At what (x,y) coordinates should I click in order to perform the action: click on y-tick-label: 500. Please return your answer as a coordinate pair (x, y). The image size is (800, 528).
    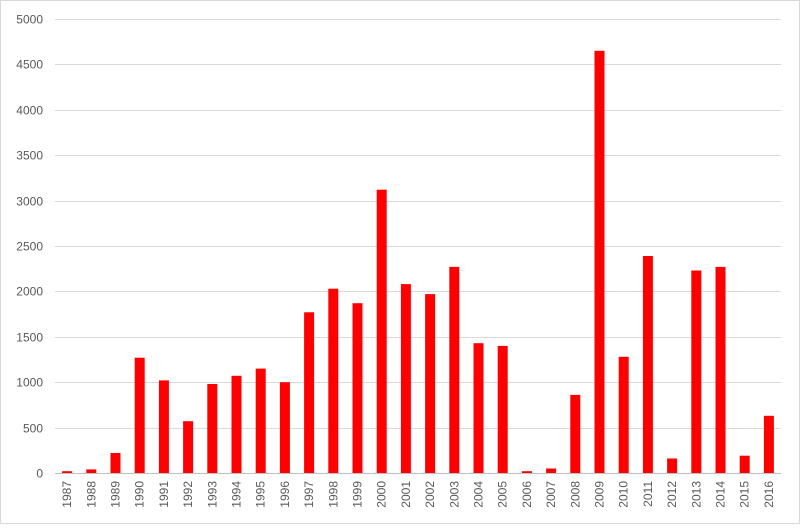
    Looking at the image, I should click on (33, 429).